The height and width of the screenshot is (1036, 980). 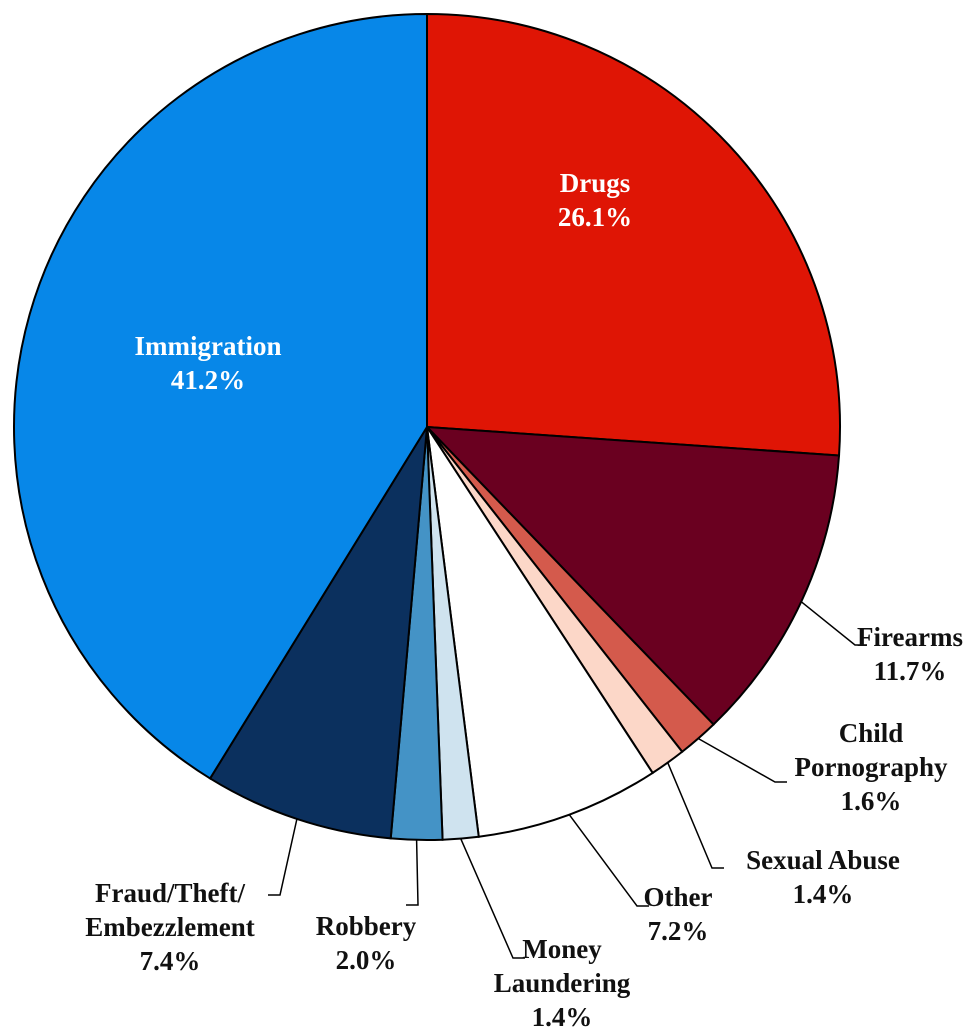 I want to click on slice-label-drugs: Drugs 26.1%, so click(x=595, y=200).